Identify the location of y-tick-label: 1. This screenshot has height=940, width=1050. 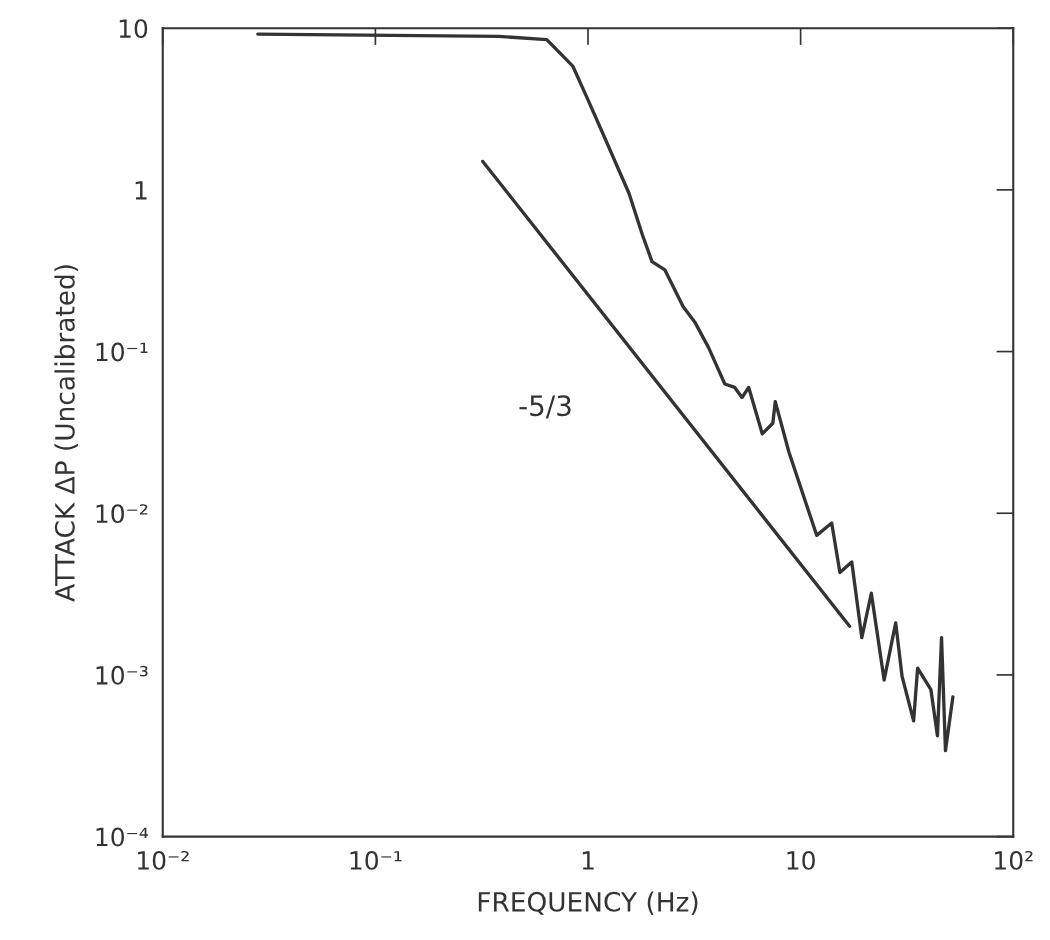
(141, 190).